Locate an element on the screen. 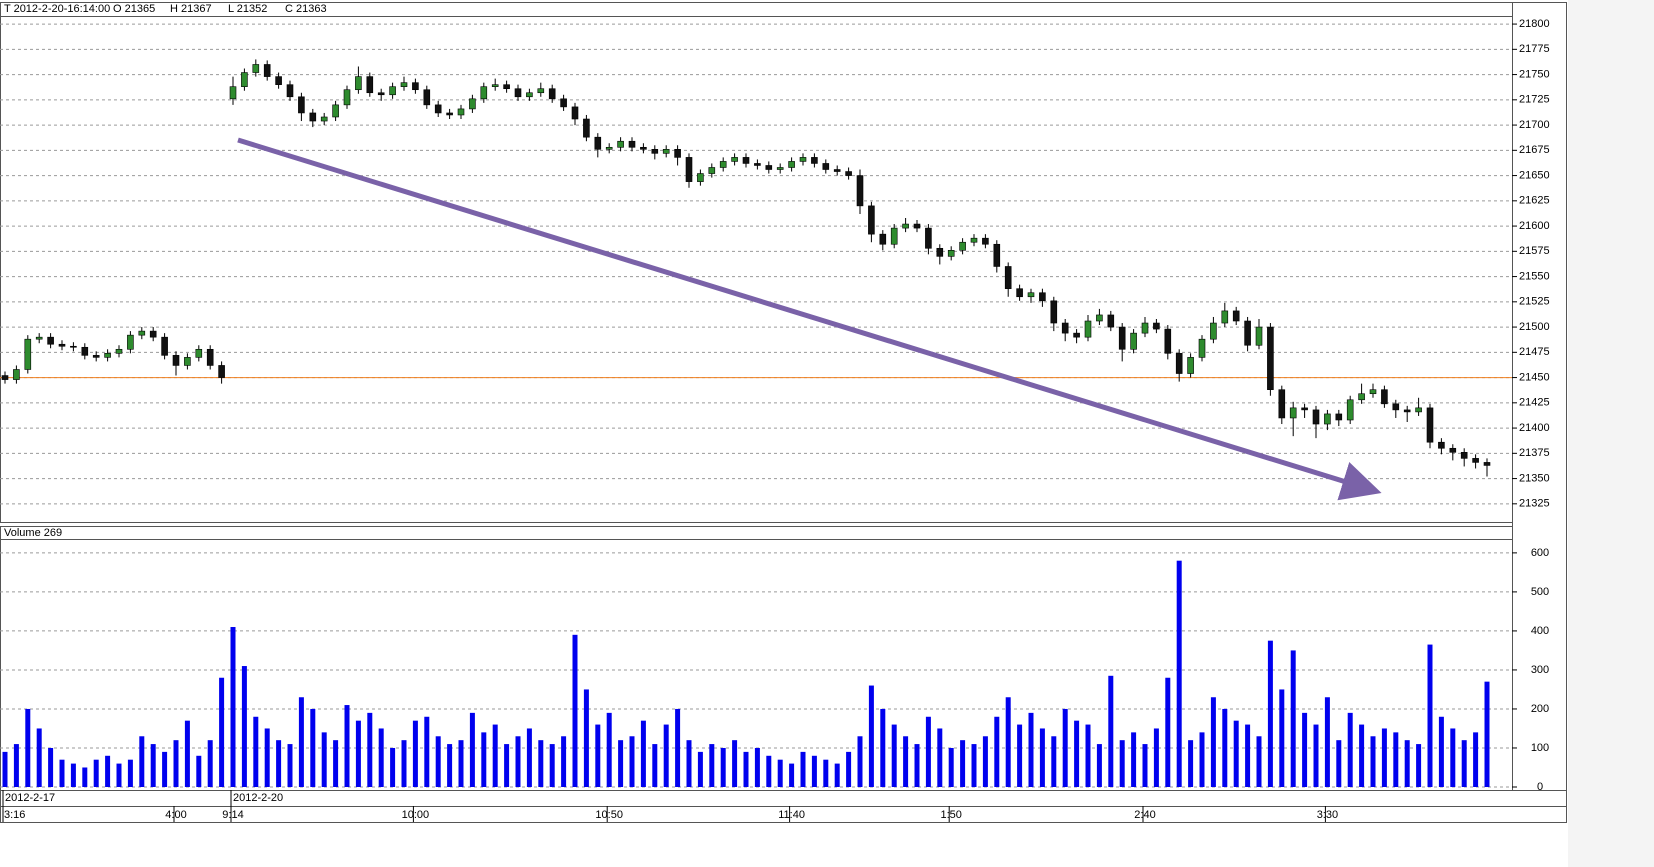 Image resolution: width=1654 pixels, height=867 pixels. y-tick-label: 21550 is located at coordinates (1534, 276).